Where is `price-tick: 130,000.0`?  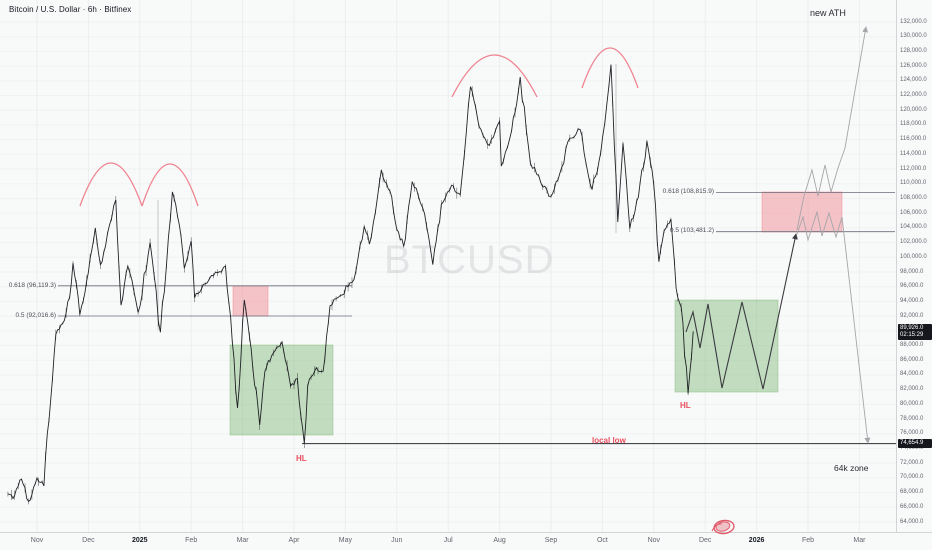
price-tick: 130,000.0 is located at coordinates (913, 36).